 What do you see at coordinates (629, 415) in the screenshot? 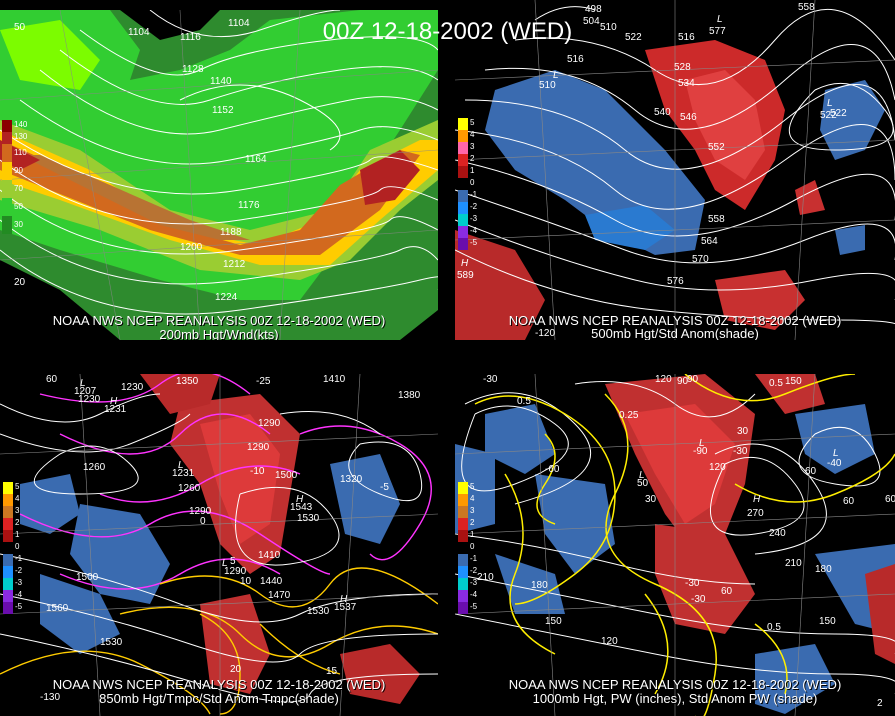
I see `pw-label: 0.25` at bounding box center [629, 415].